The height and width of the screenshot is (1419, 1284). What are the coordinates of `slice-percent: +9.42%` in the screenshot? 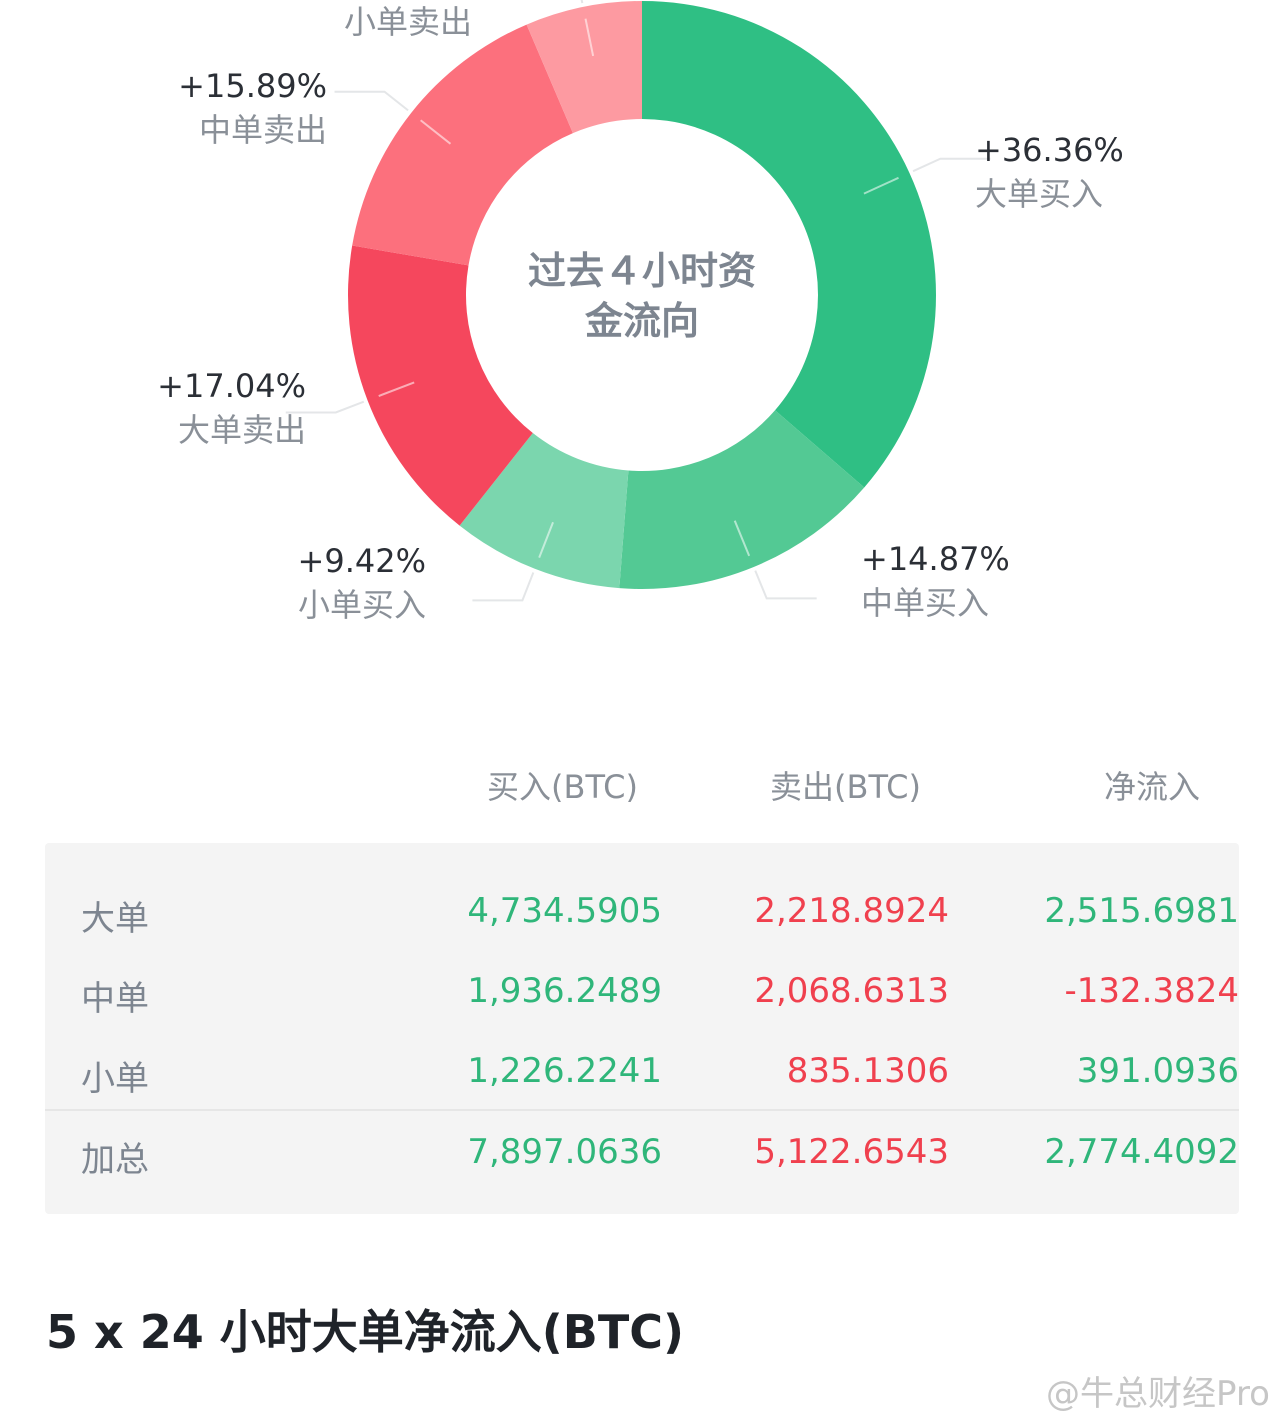 It's located at (361, 561).